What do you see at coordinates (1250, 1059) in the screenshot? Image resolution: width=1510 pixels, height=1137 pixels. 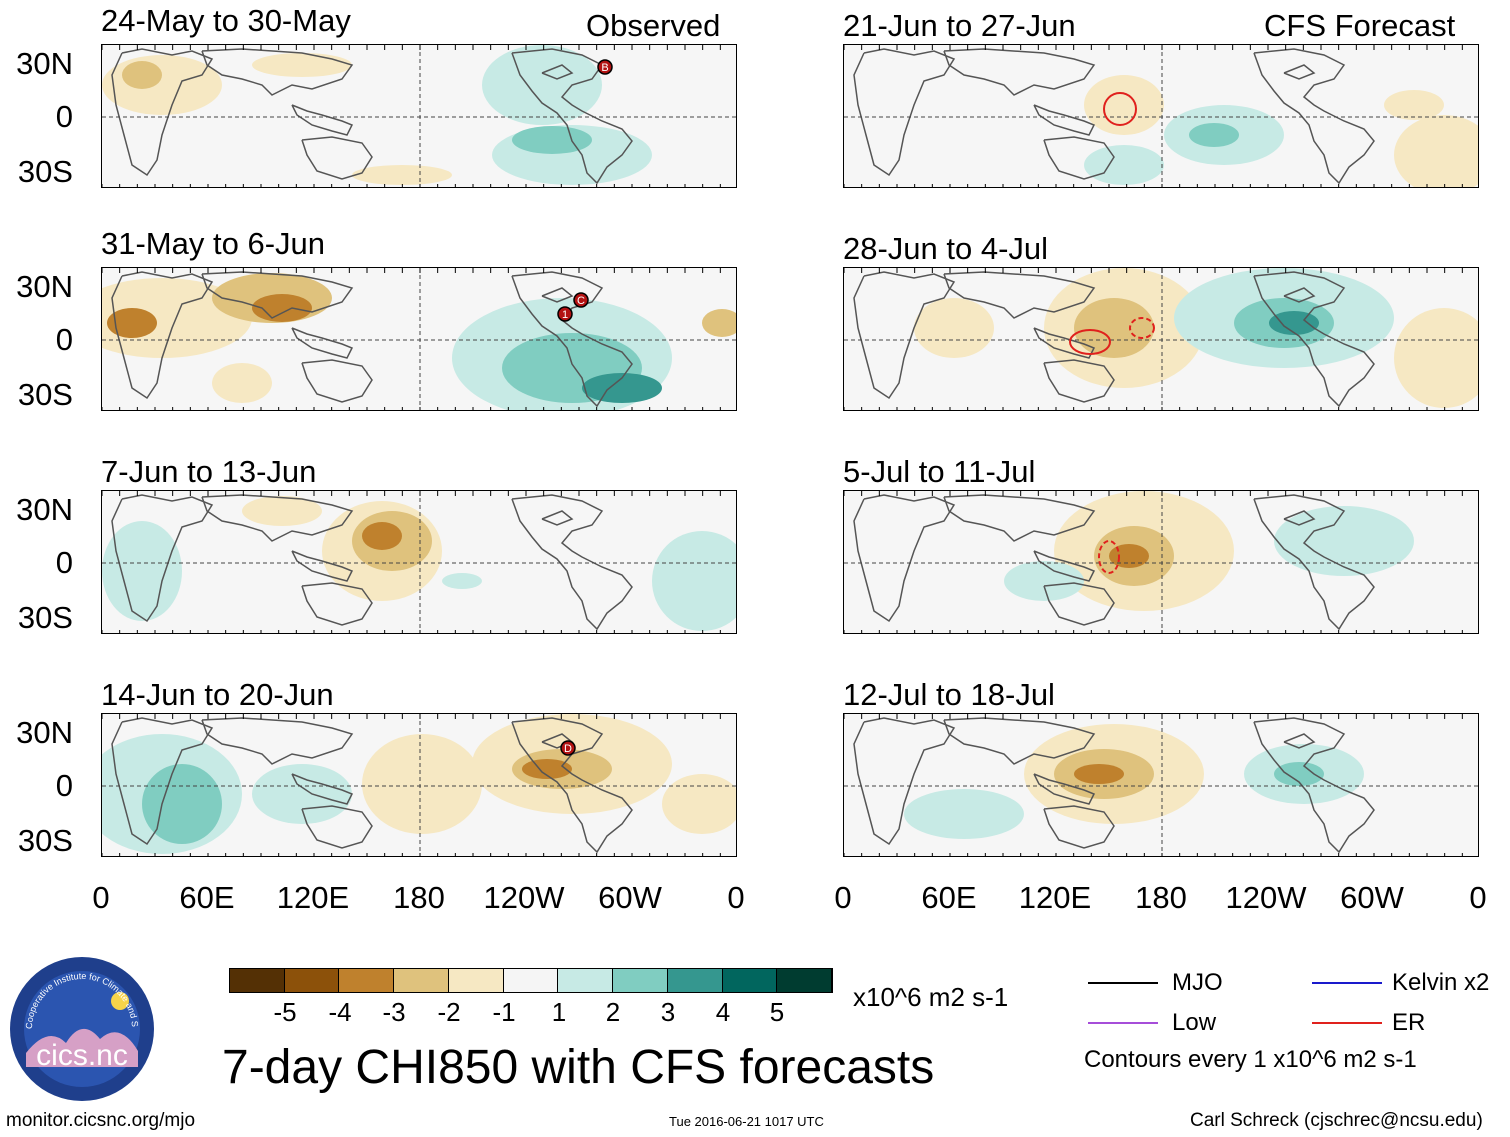 I see `contours-note: Contours every 1 x10^6 m2 s-1` at bounding box center [1250, 1059].